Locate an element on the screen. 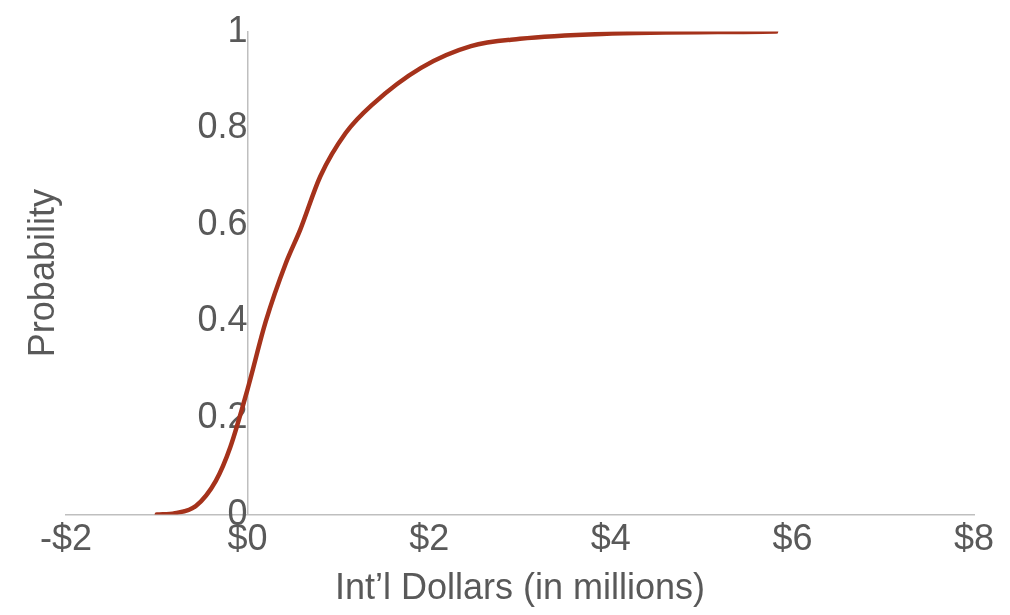 Image resolution: width=1010 pixels, height=615 pixels. y-axis-title: Probability is located at coordinates (41, 273).